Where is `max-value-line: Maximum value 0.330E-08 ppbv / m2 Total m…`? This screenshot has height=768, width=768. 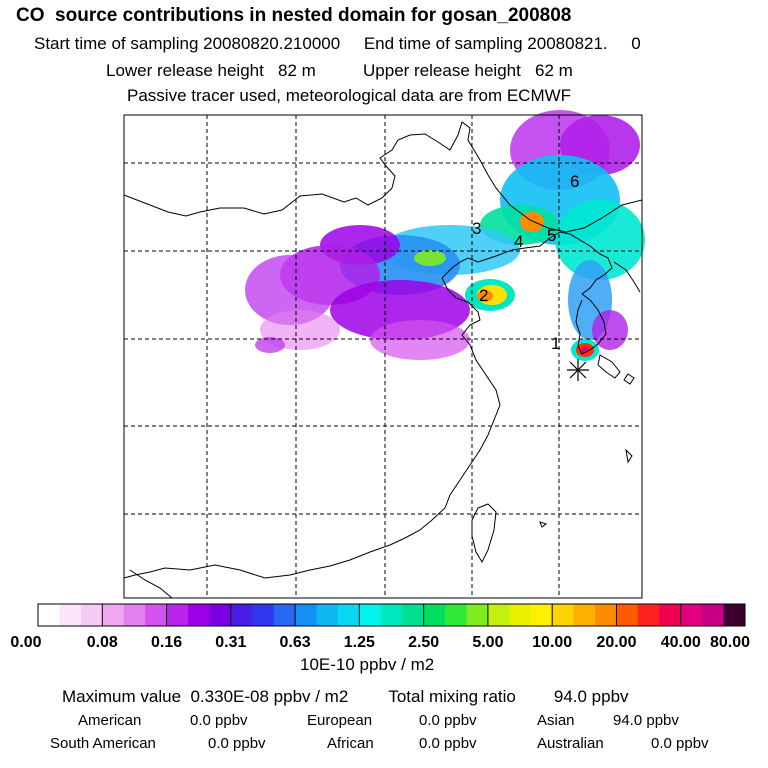 max-value-line: Maximum value 0.330E-08 ppbv / m2 Total m… is located at coordinates (345, 697).